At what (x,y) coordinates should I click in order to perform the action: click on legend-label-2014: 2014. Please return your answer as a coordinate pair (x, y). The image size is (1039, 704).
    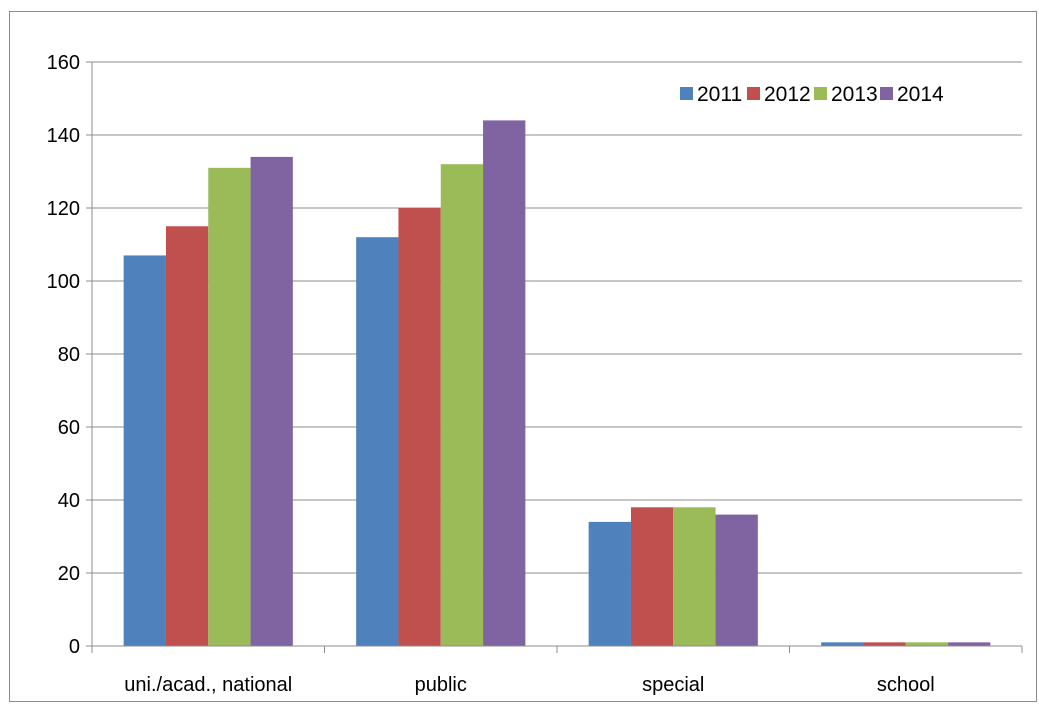
    Looking at the image, I should click on (920, 94).